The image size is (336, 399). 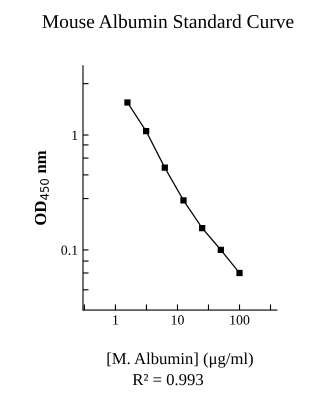 I want to click on x-axis-title: [M. Albumin] (μg/ml), so click(x=180, y=360).